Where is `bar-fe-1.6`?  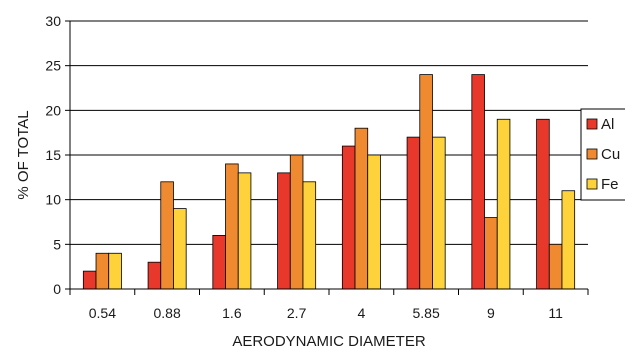 bar-fe-1.6 is located at coordinates (244, 231).